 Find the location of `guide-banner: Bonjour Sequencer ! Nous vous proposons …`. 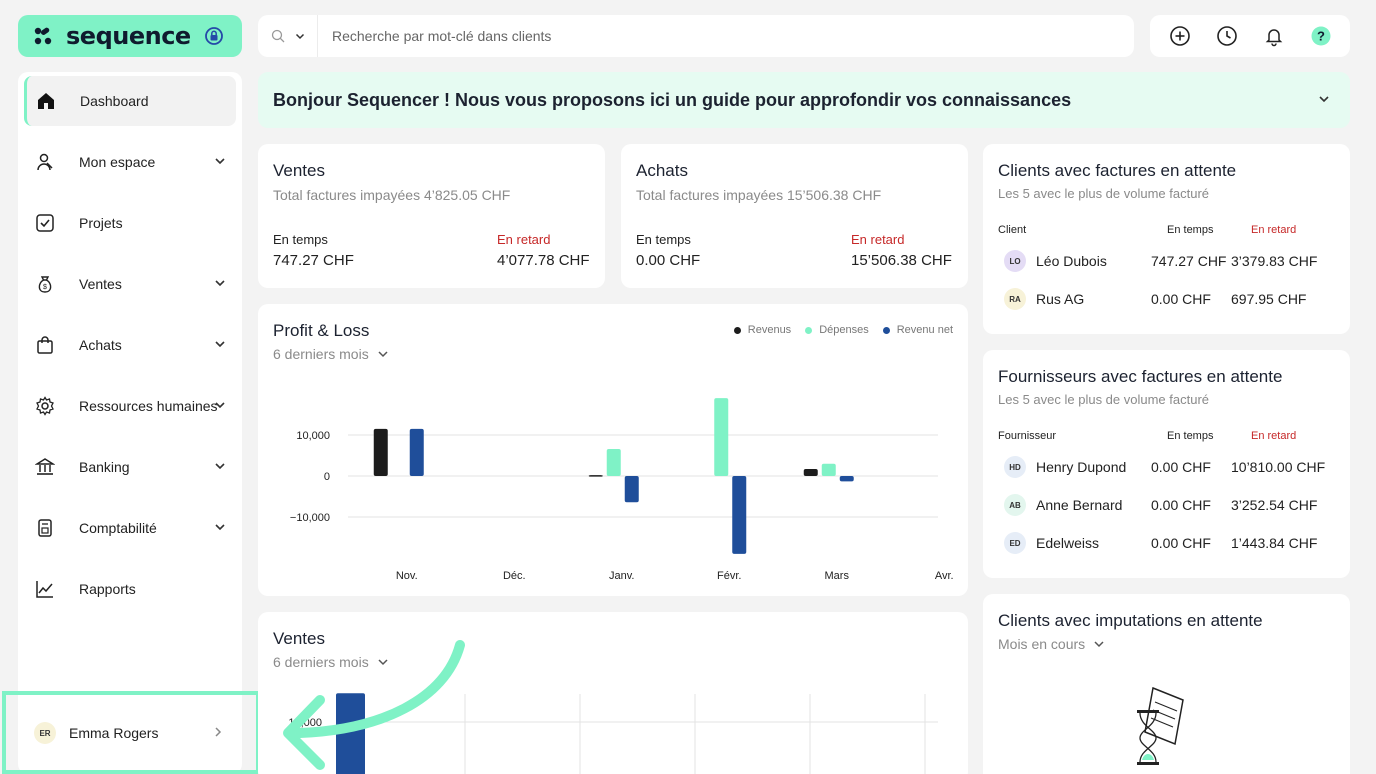

guide-banner: Bonjour Sequencer ! Nous vous proposons … is located at coordinates (804, 100).